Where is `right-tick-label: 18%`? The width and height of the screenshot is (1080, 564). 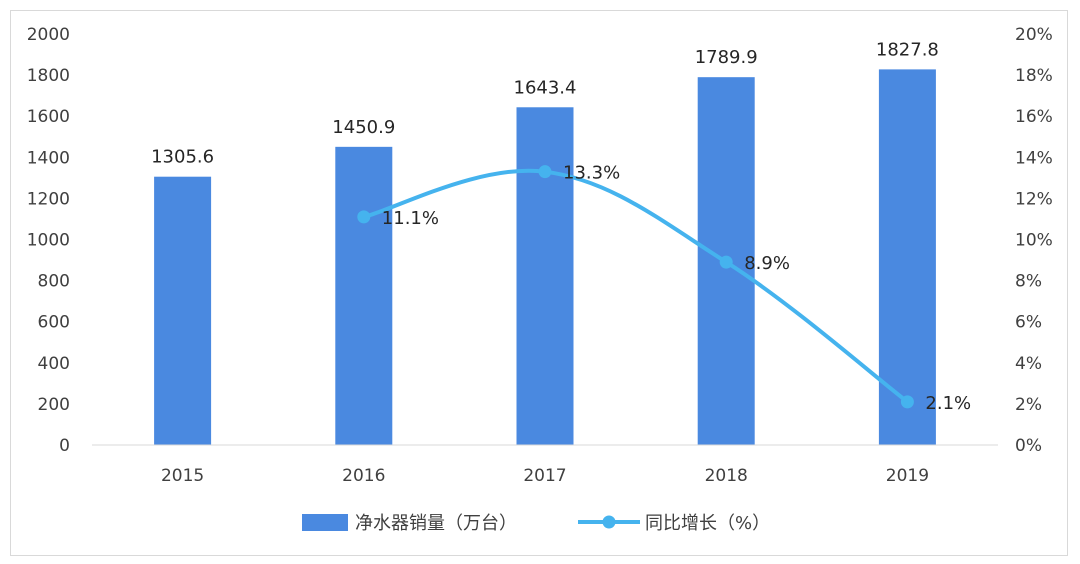 right-tick-label: 18% is located at coordinates (1034, 76).